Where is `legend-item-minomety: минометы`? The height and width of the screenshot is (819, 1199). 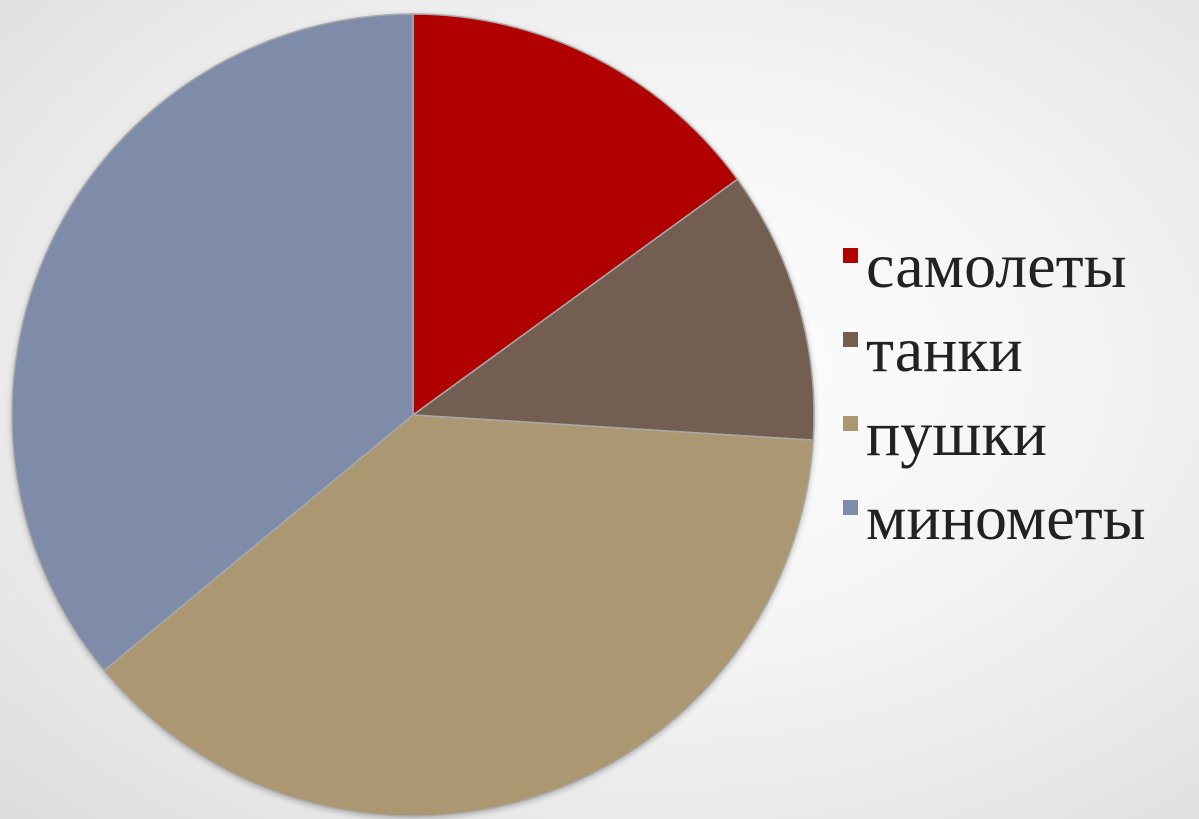
legend-item-minomety: минометы is located at coordinates (1018, 518).